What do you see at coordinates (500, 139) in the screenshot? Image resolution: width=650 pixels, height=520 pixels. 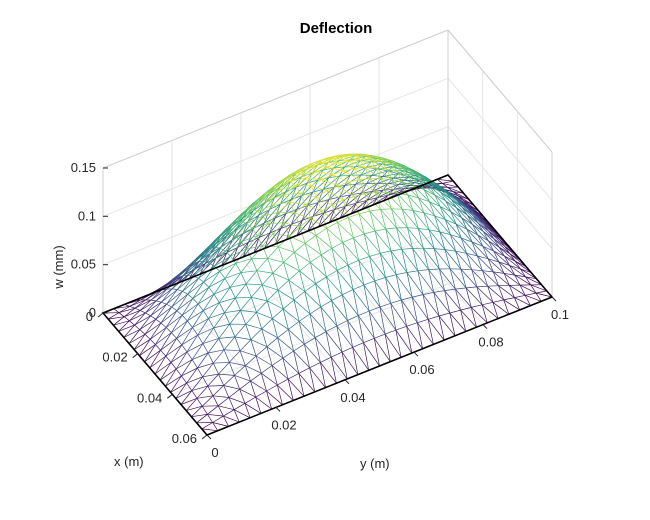 I see `gridline-z` at bounding box center [500, 139].